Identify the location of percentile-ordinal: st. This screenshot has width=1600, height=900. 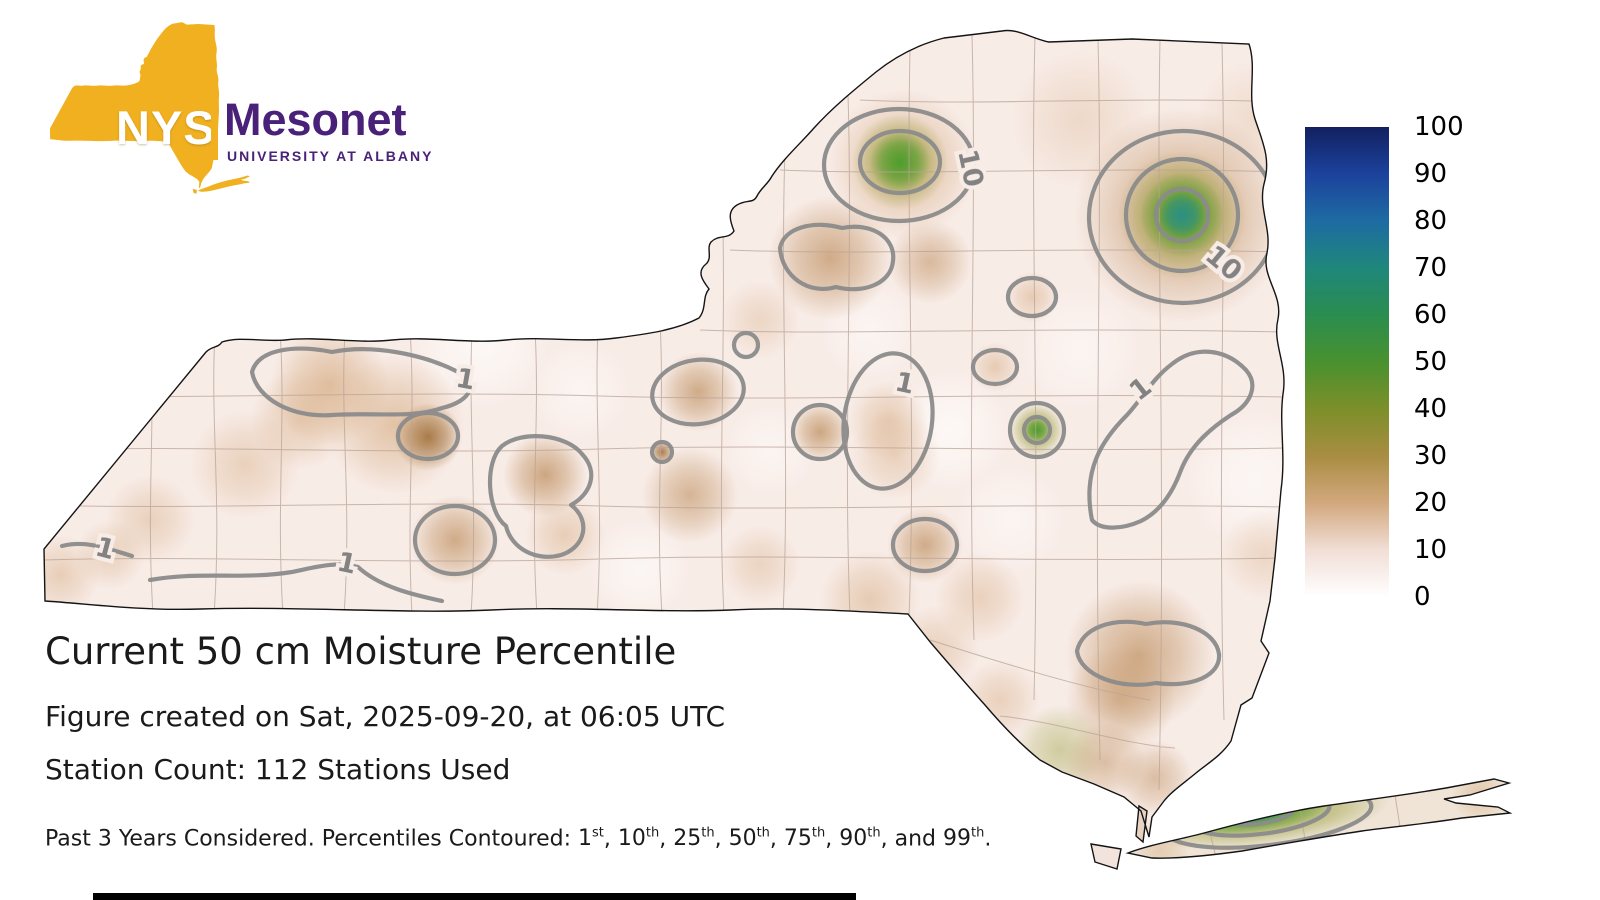
(598, 833).